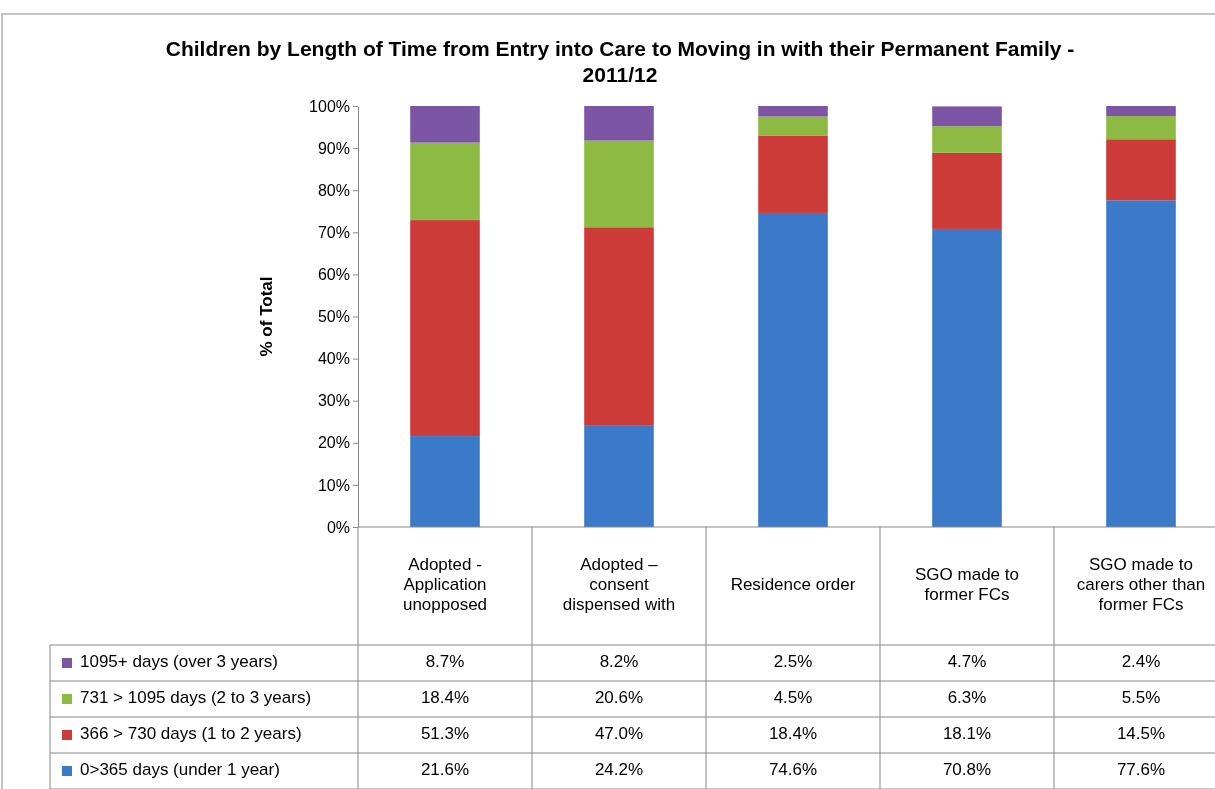 Image resolution: width=1215 pixels, height=789 pixels. Describe the element at coordinates (793, 698) in the screenshot. I see `data-label: 4.5%` at that location.